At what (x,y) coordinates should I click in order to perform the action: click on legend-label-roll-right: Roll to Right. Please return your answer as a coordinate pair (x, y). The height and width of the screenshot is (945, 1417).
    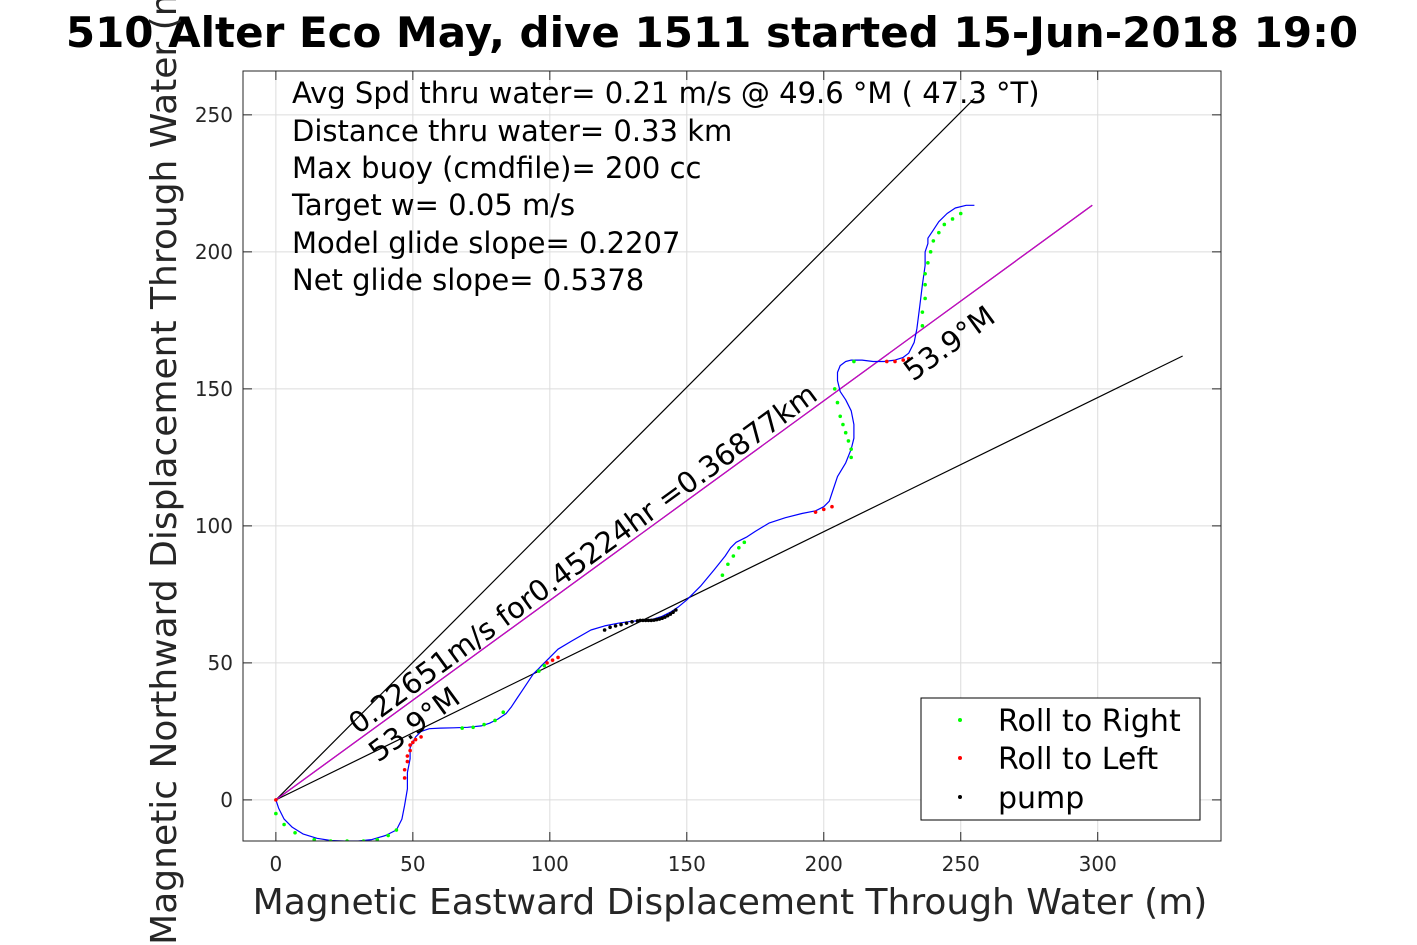
    Looking at the image, I should click on (1089, 721).